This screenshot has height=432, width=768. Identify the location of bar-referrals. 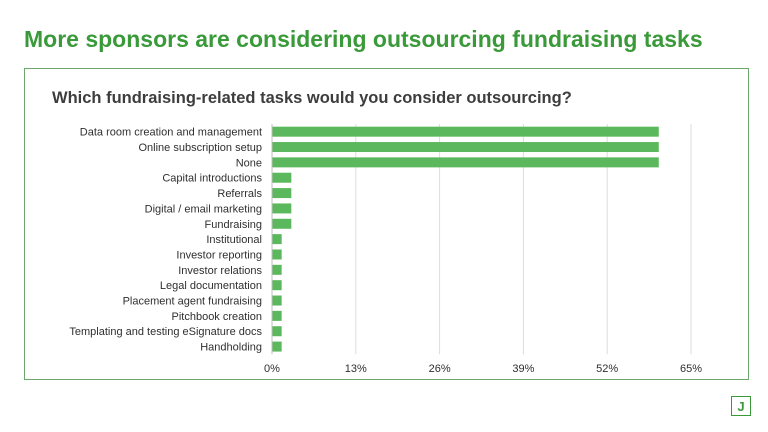
(282, 193).